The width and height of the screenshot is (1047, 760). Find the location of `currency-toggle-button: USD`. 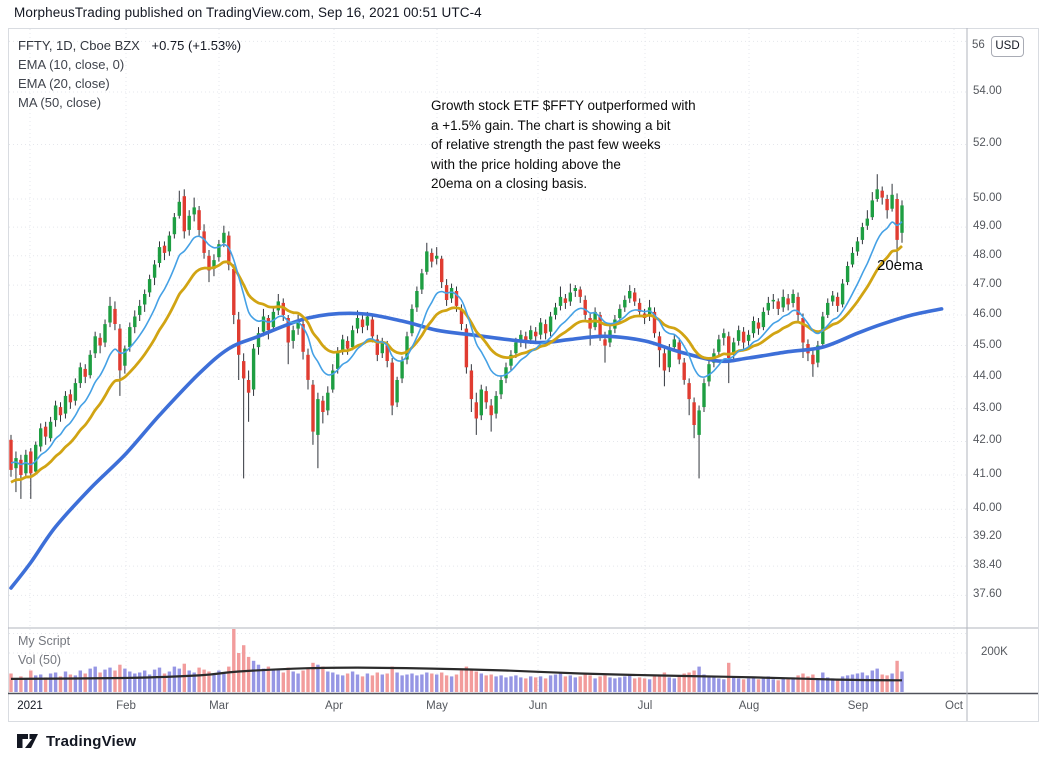

currency-toggle-button: USD is located at coordinates (1007, 46).